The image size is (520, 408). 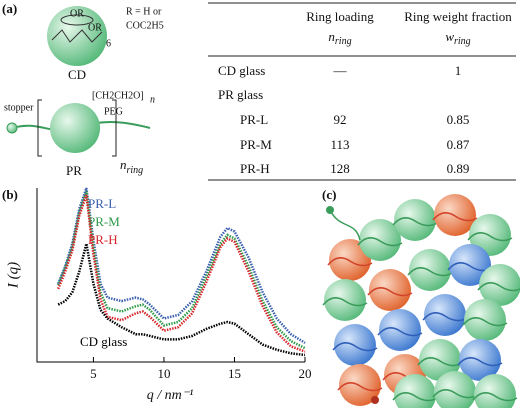 What do you see at coordinates (93, 373) in the screenshot?
I see `x-tick-label: 5` at bounding box center [93, 373].